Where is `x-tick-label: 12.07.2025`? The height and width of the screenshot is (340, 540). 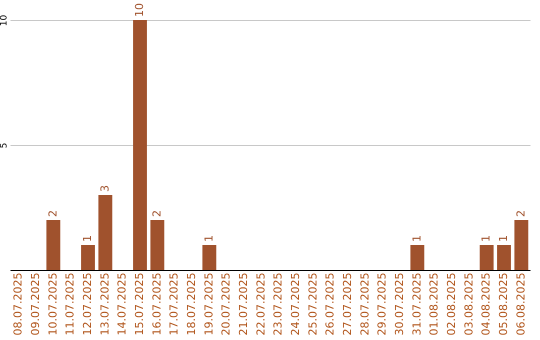
x-tick-label: 12.07.2025 is located at coordinates (87, 304).